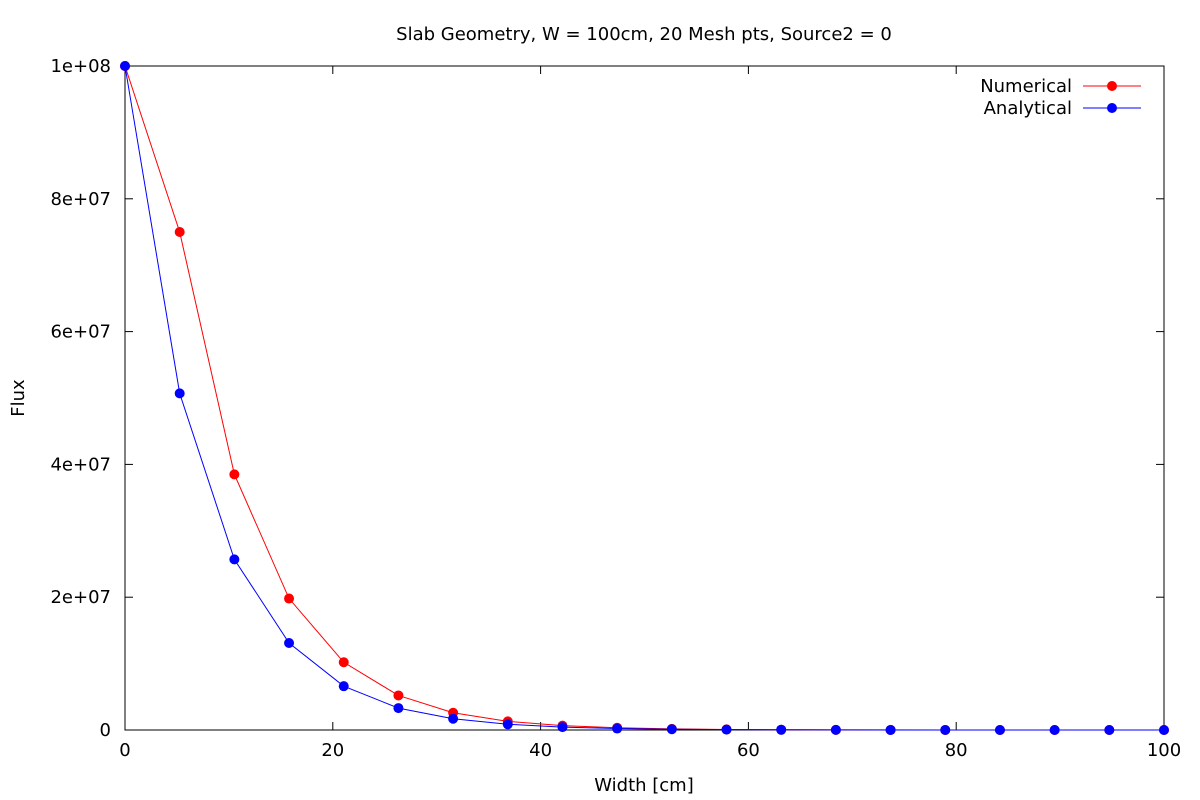 The image size is (1200, 800). Describe the element at coordinates (332, 750) in the screenshot. I see `x-tick-label: 20` at that location.